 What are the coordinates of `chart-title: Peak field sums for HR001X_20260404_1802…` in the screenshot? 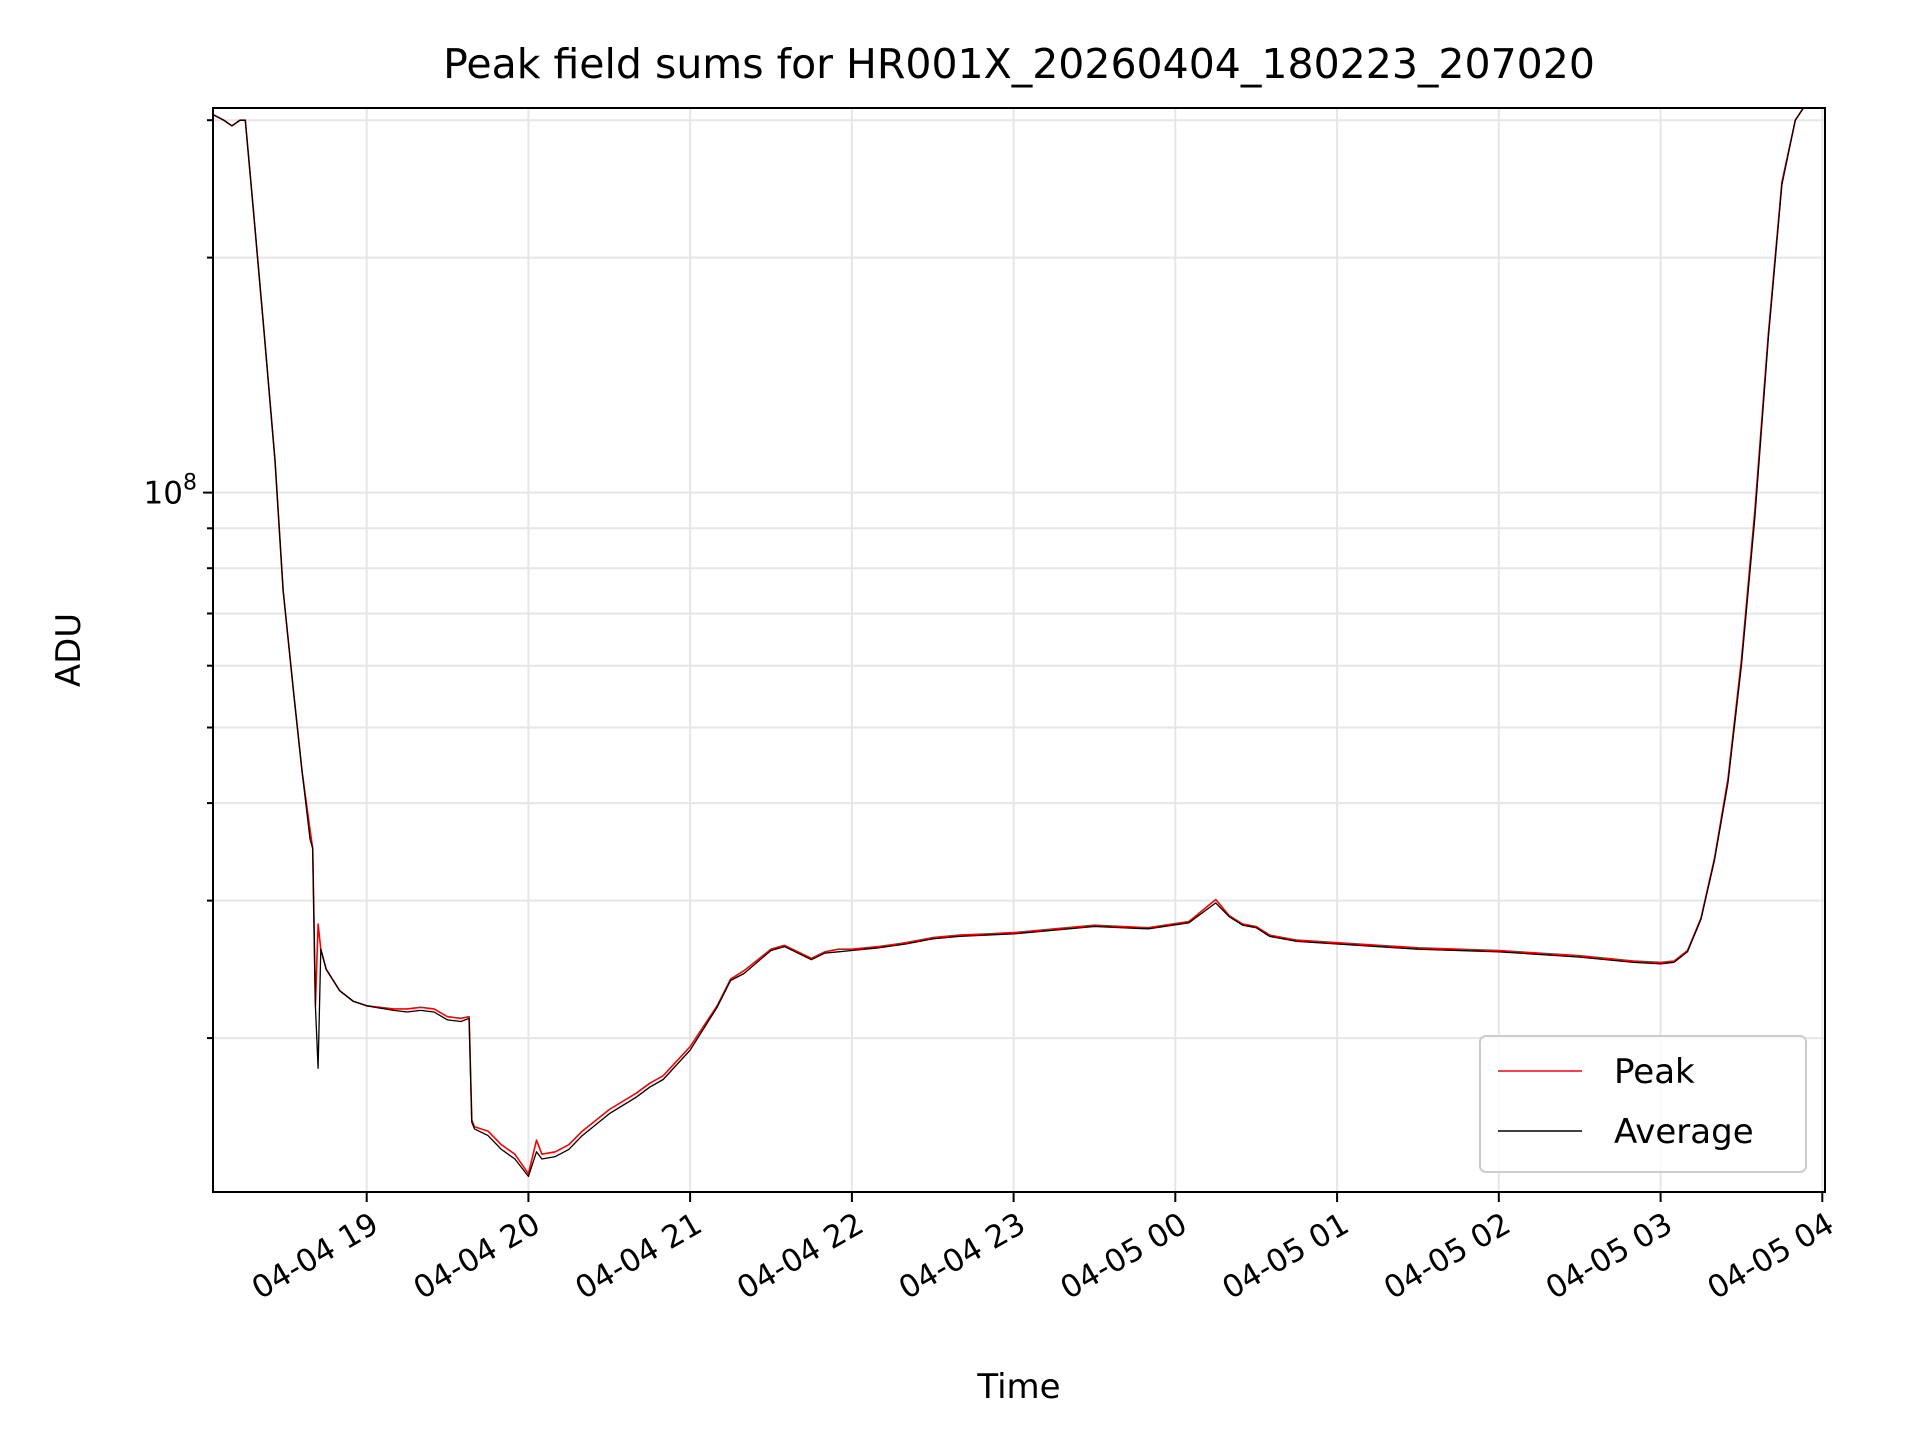 It's located at (1019, 64).